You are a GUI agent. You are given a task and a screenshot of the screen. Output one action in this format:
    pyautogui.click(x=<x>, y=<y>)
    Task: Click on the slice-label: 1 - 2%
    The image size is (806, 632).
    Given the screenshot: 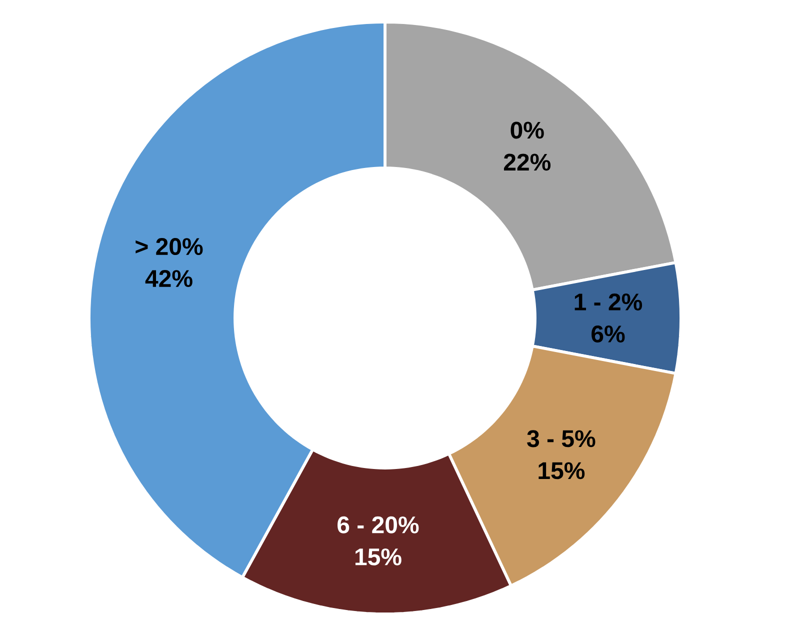 What is the action you would take?
    pyautogui.click(x=608, y=301)
    